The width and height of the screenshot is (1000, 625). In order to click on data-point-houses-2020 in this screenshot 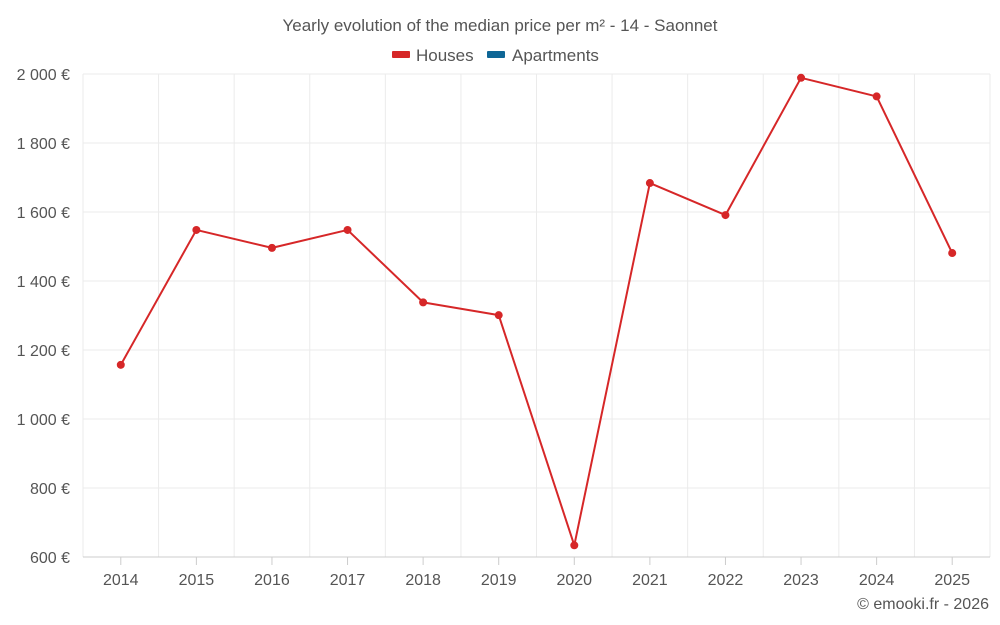, I will do `click(574, 545)`.